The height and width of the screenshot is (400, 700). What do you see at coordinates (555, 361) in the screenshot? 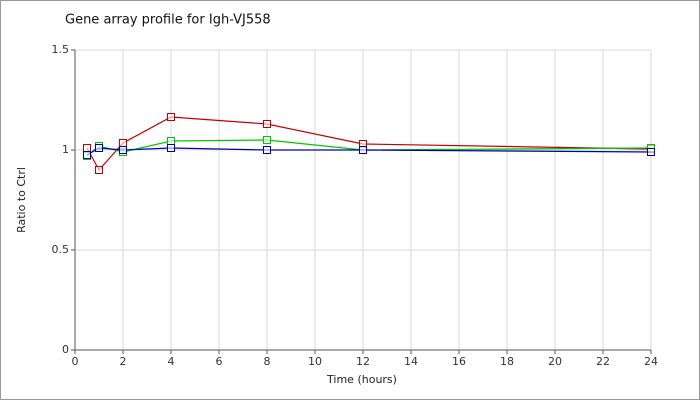
I see `x-tick-label: 20` at bounding box center [555, 361].